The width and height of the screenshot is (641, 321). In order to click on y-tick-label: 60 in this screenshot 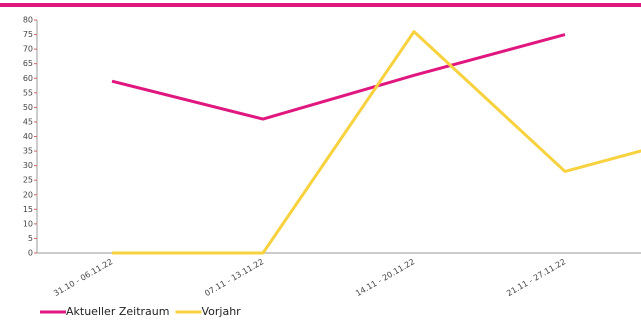, I will do `click(28, 78)`.